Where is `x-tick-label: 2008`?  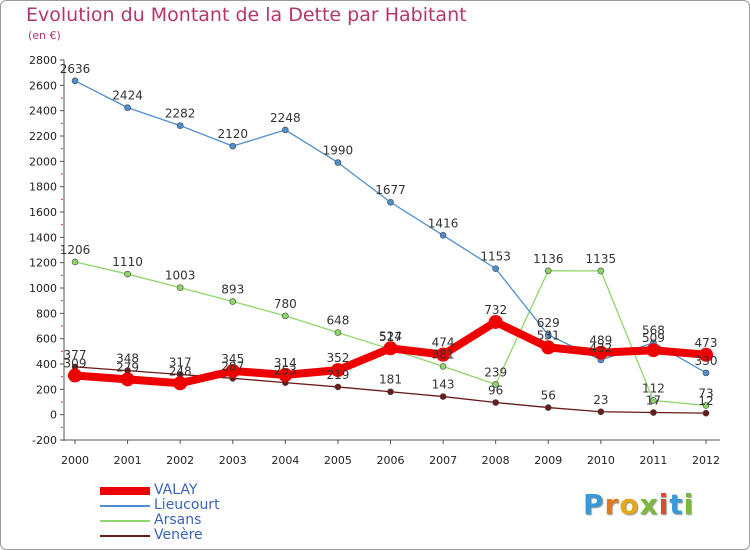 x-tick-label: 2008 is located at coordinates (496, 460).